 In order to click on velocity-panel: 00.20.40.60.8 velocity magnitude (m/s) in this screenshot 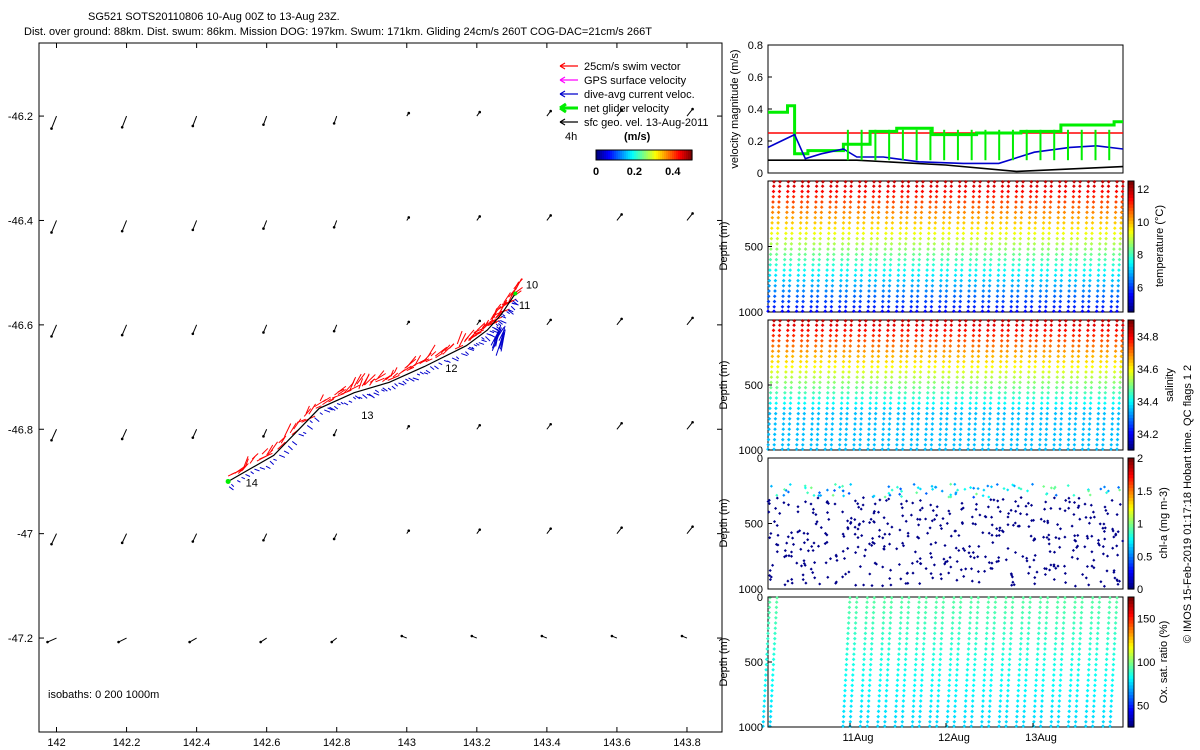, I will do `click(926, 110)`.